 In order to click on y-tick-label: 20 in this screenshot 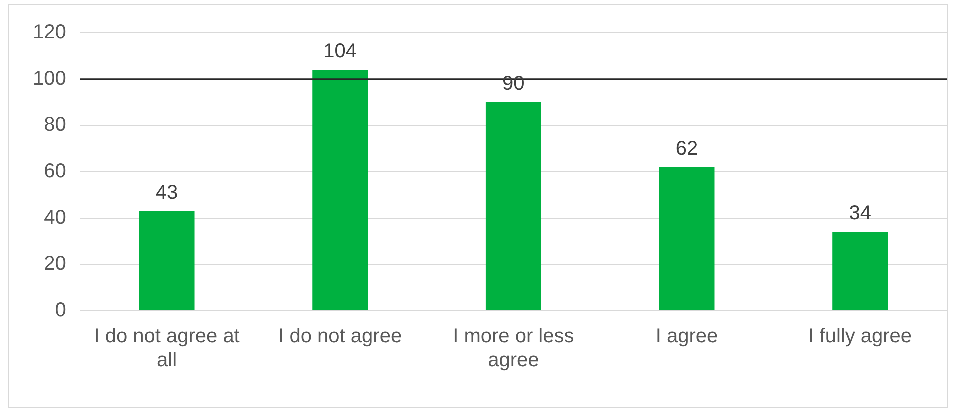, I will do `click(55, 264)`.